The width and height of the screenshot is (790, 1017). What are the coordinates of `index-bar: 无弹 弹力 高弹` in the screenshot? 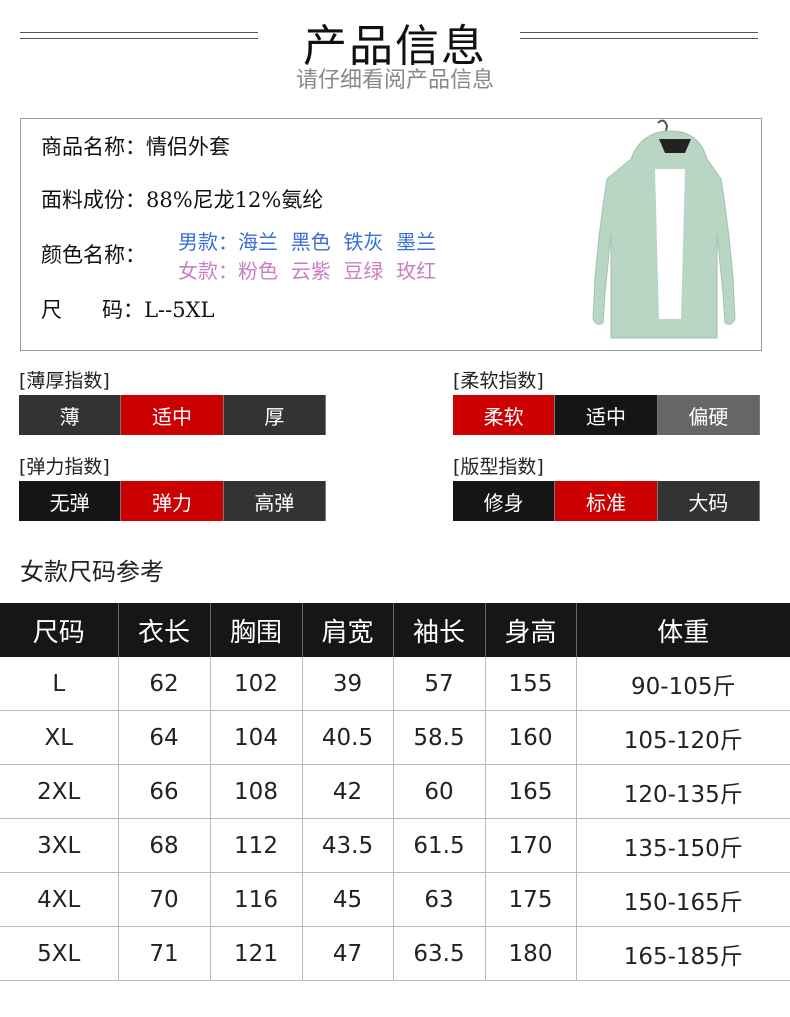 It's located at (172, 501).